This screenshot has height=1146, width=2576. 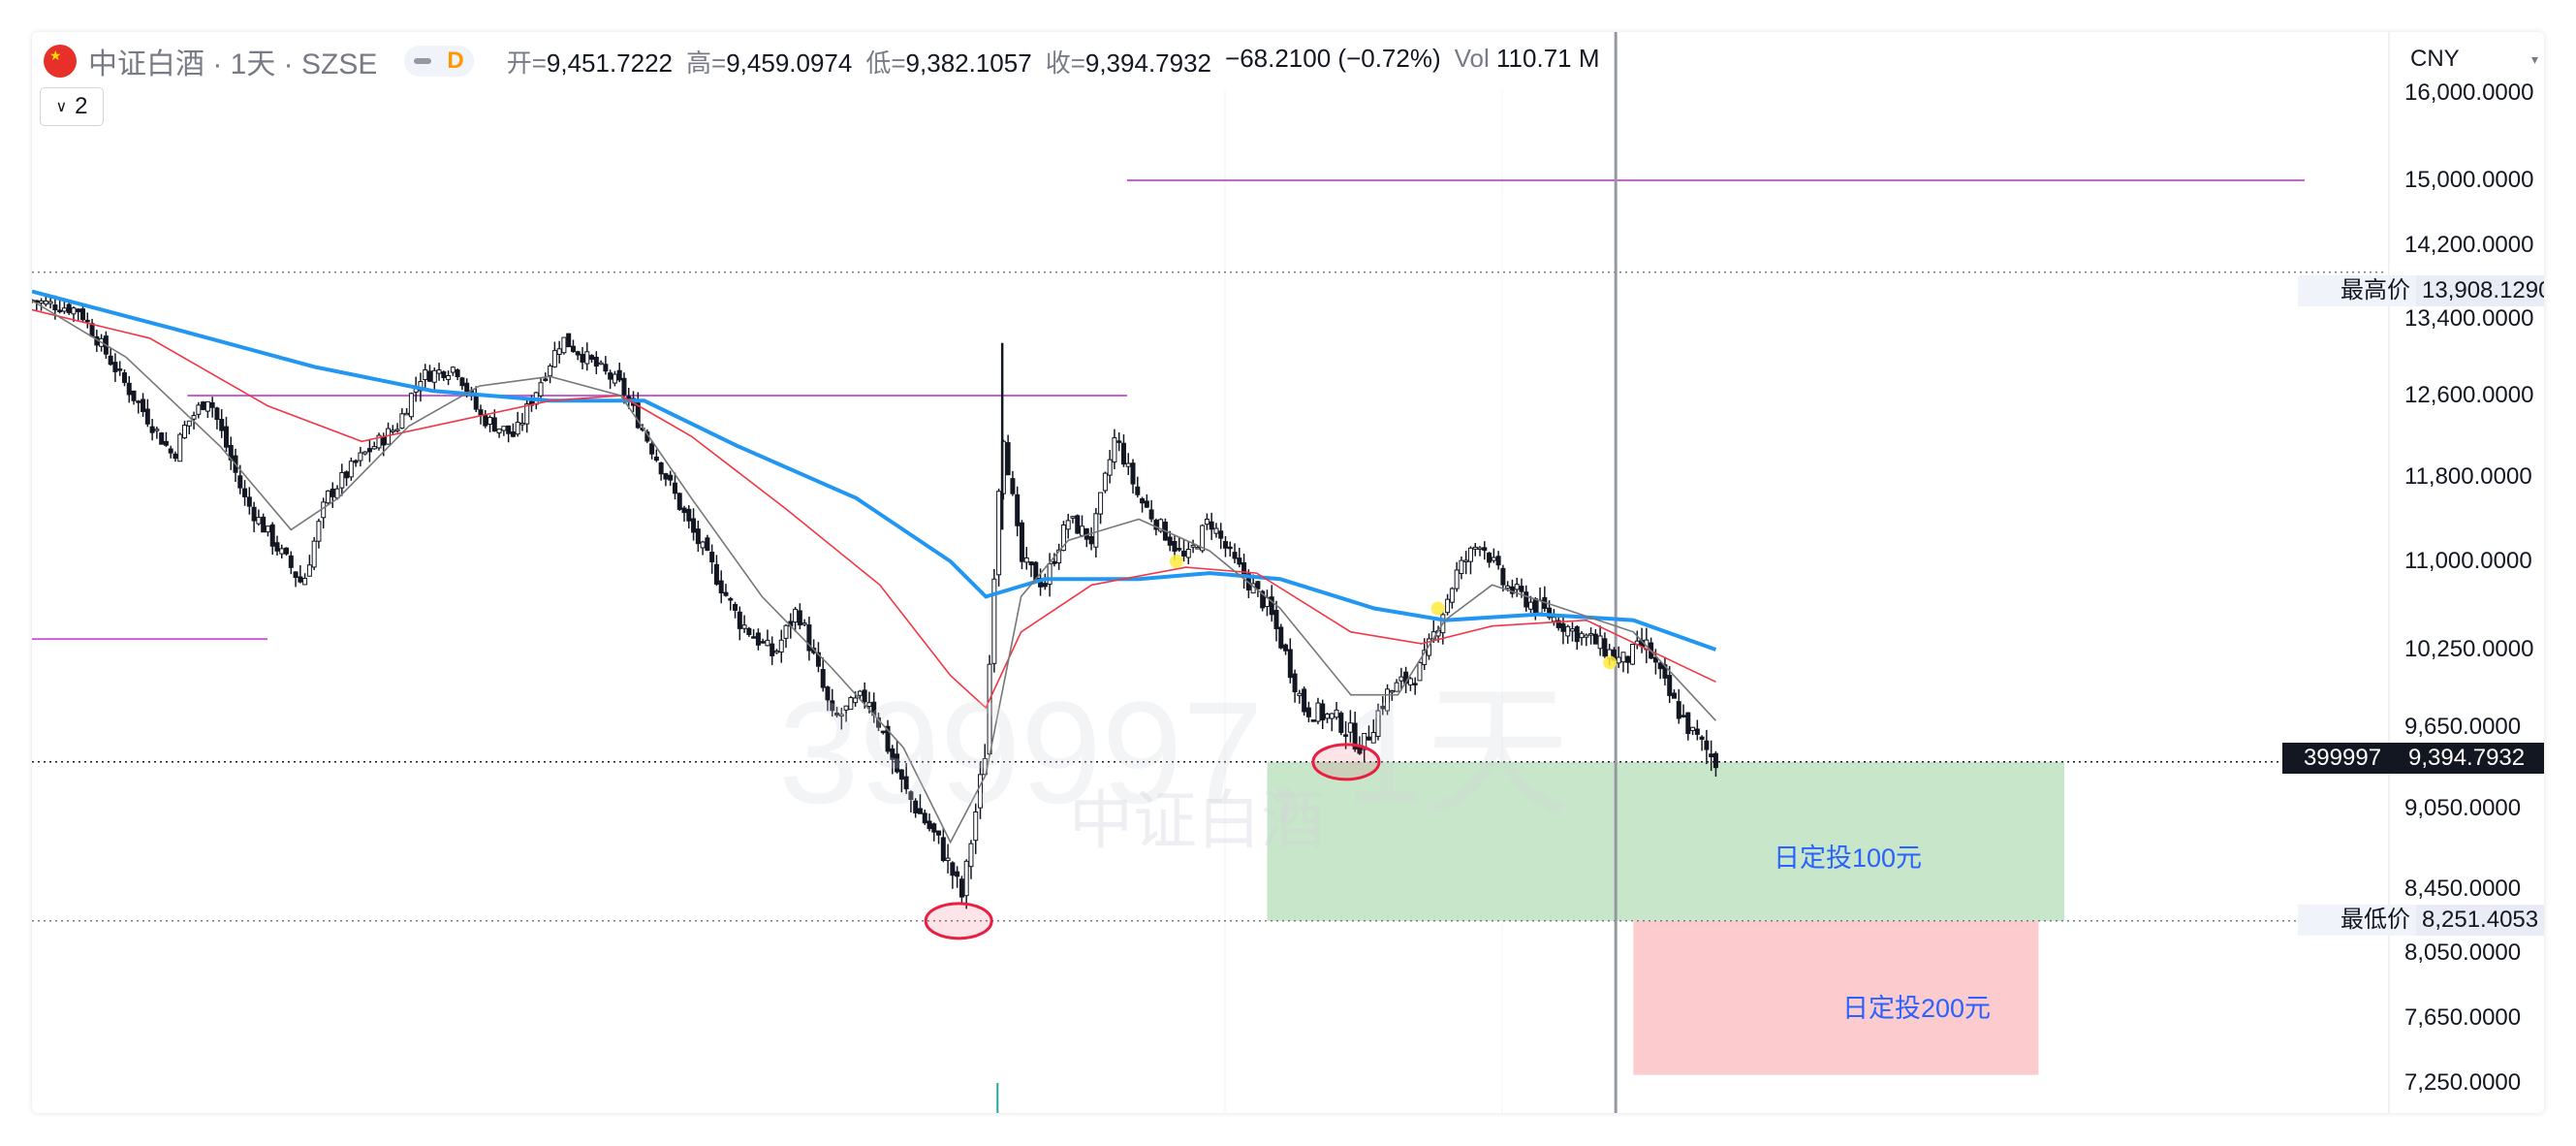 What do you see at coordinates (1065, 63) in the screenshot?
I see `close-key: 收=` at bounding box center [1065, 63].